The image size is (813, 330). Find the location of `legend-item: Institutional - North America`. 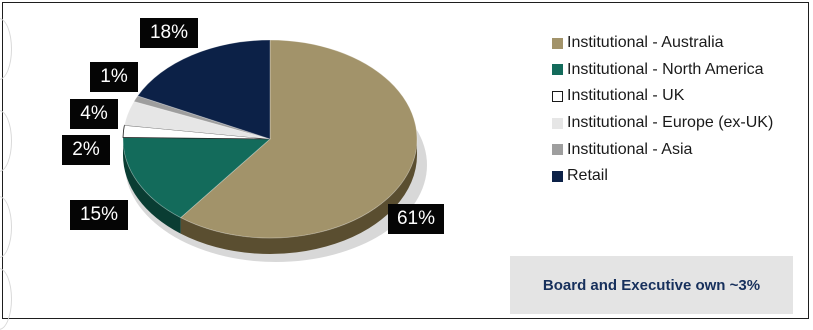

legend-item: Institutional - North America is located at coordinates (662, 70).